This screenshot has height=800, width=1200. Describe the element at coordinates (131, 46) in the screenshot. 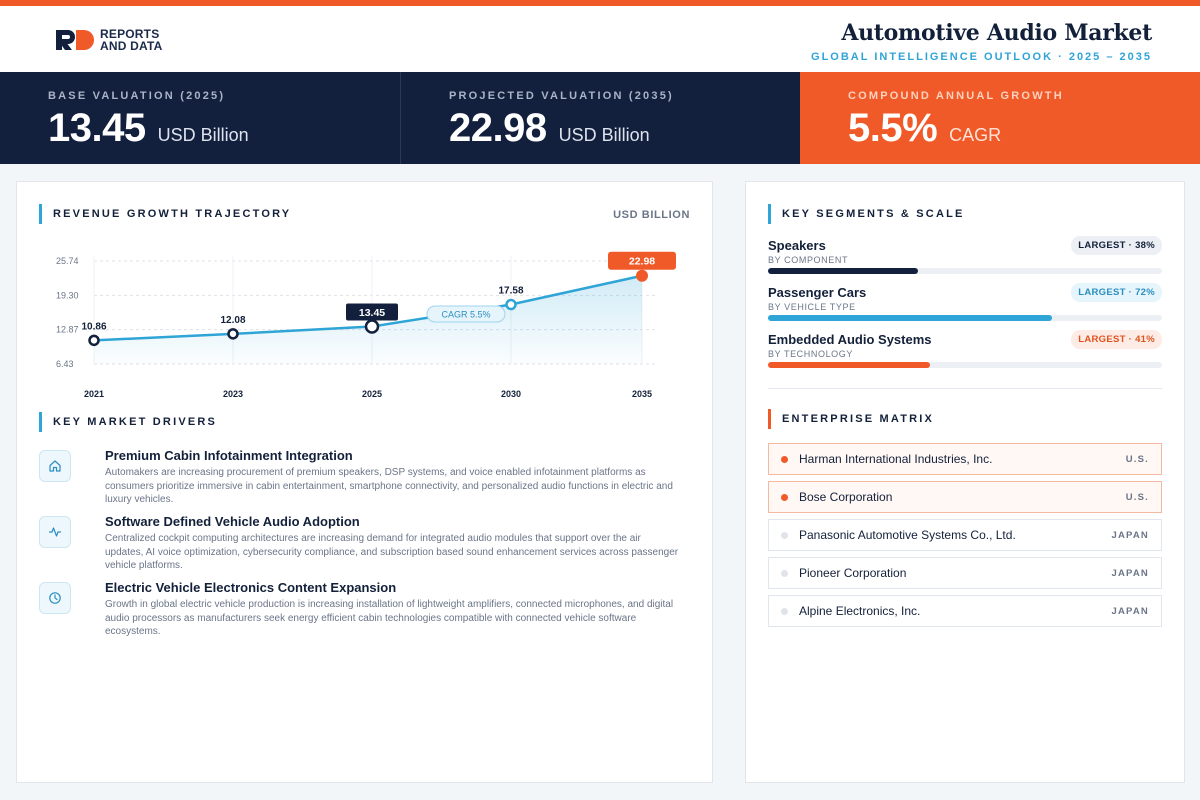

I see `logo-line-2: AND DATA` at that location.